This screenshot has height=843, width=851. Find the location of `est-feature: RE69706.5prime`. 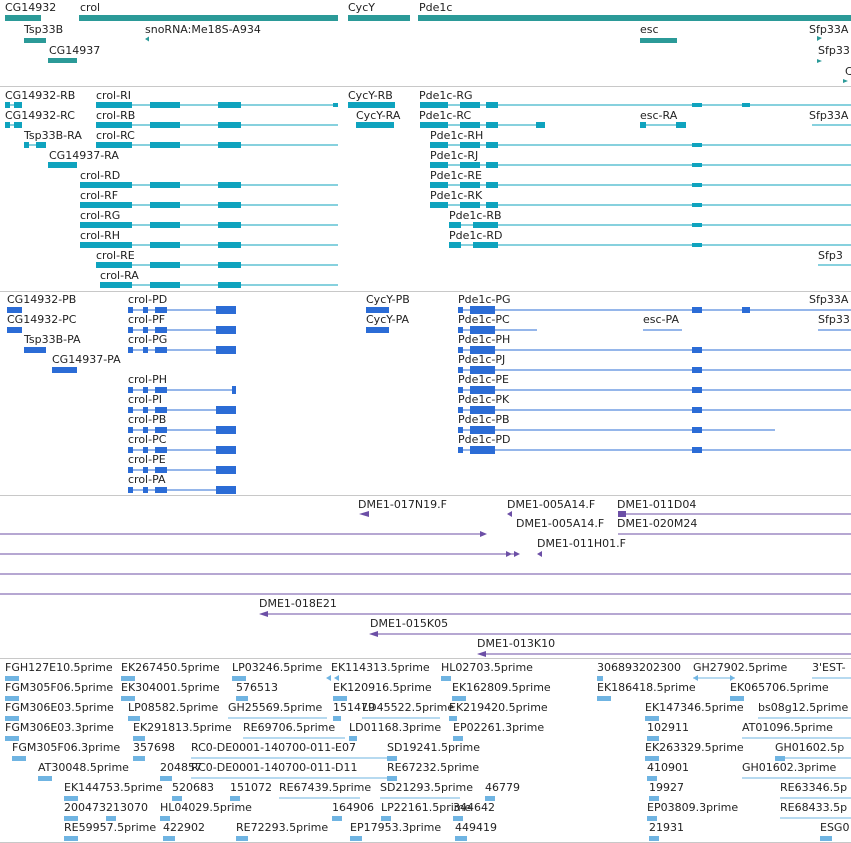

est-feature: RE69706.5prime is located at coordinates (294, 730).